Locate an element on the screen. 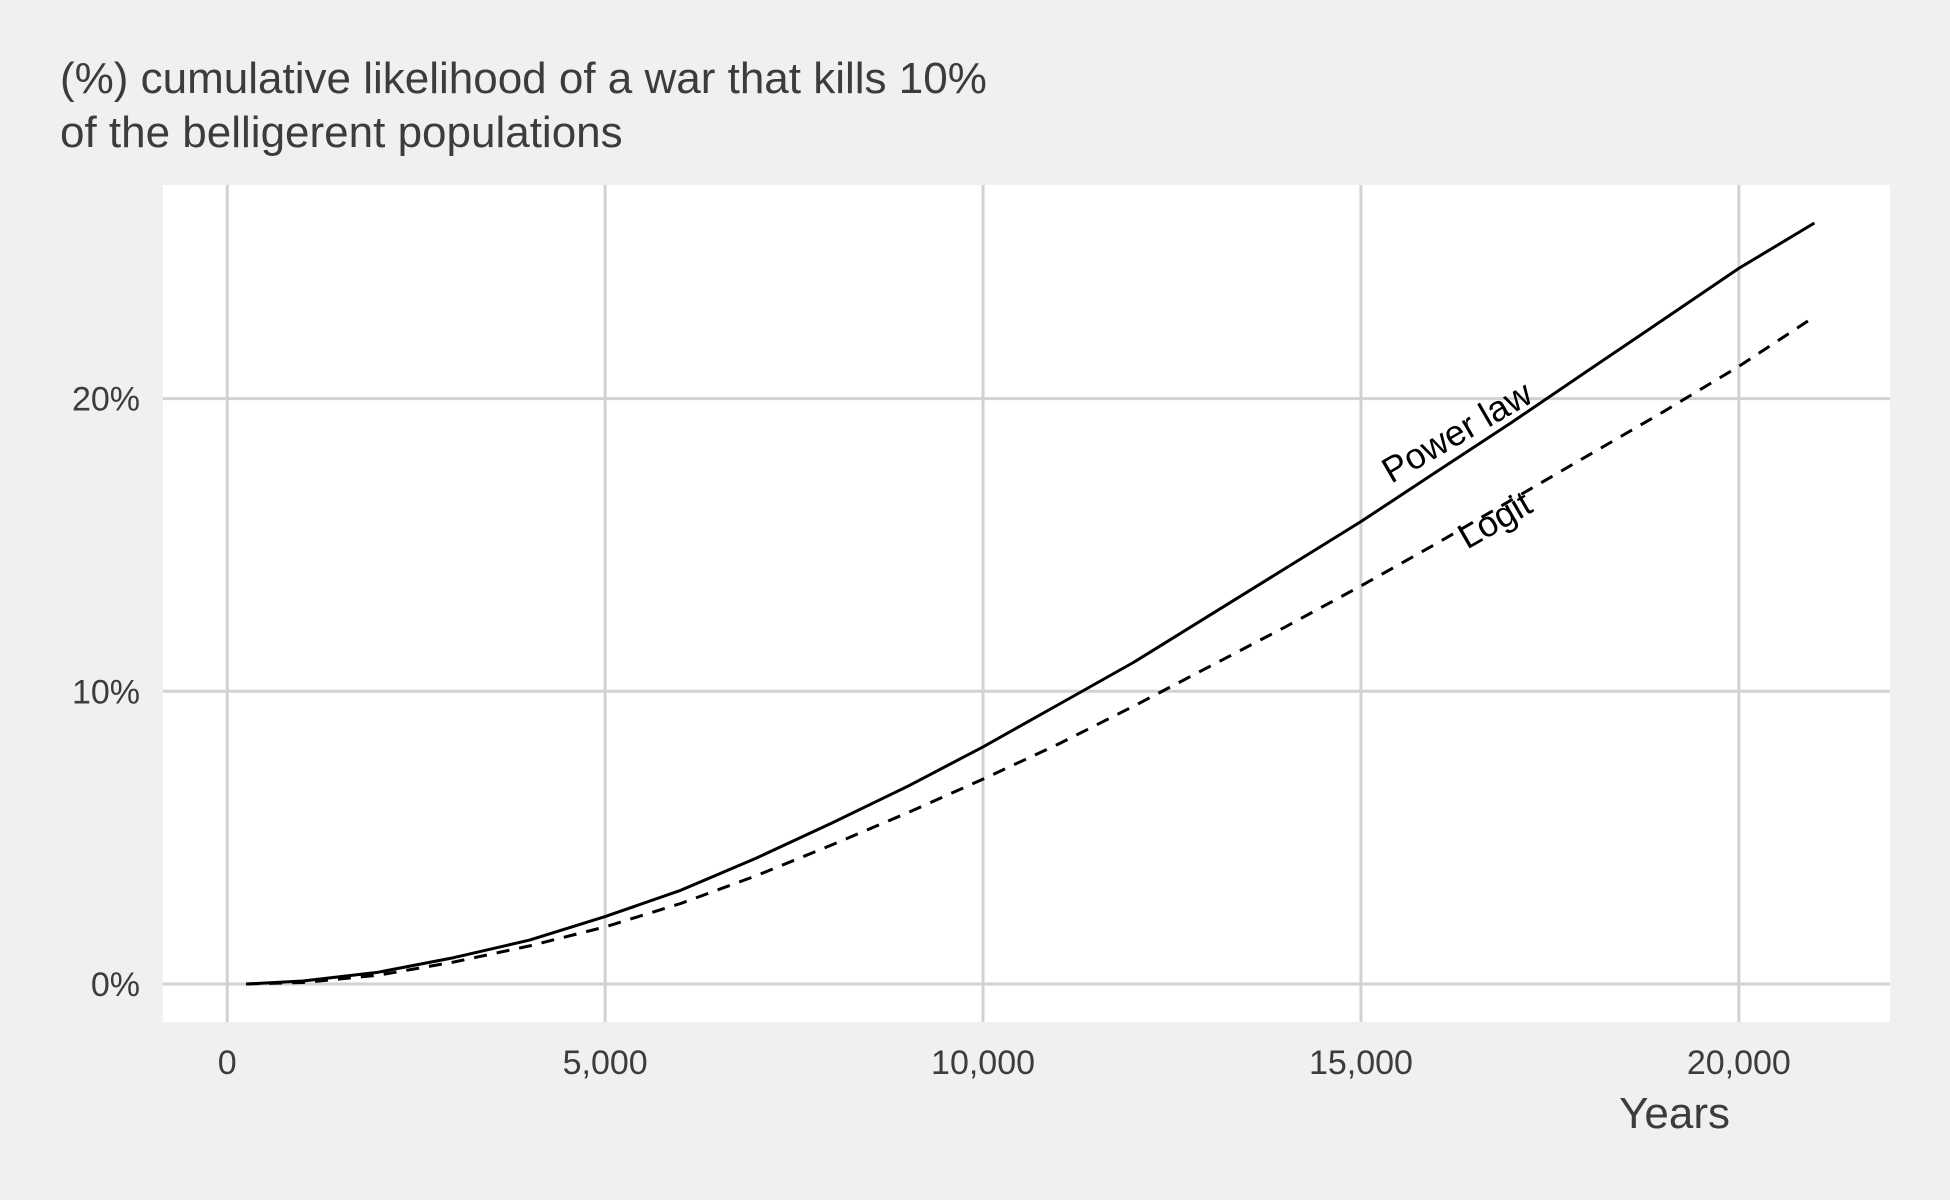 The width and height of the screenshot is (1950, 1200). x-tick-label: 20,000 is located at coordinates (1739, 1063).